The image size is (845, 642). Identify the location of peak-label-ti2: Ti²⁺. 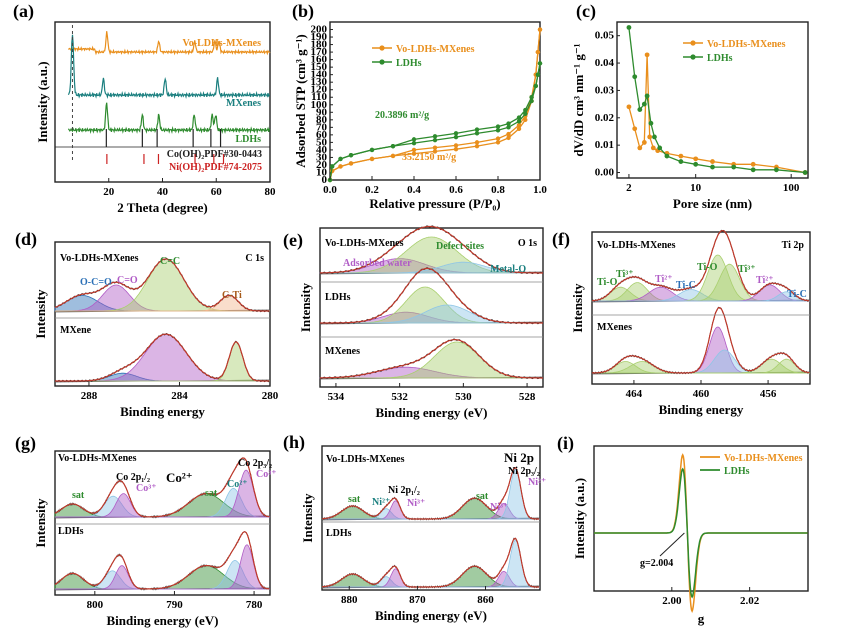
(664, 279).